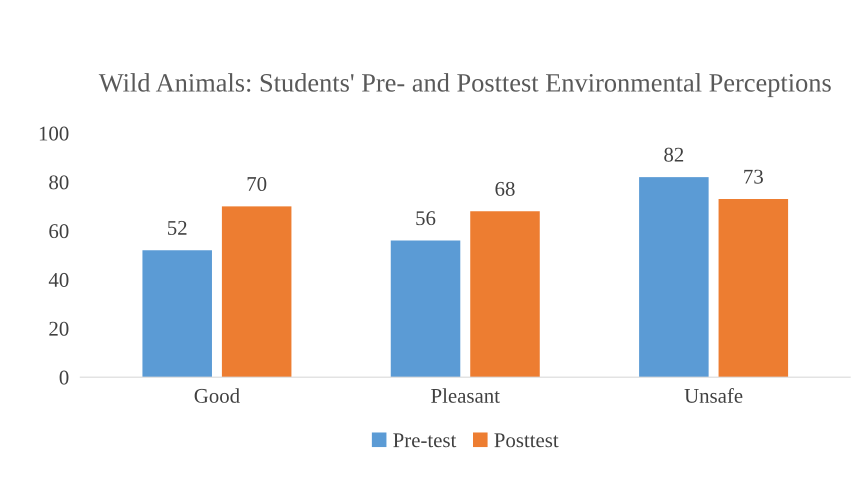 The height and width of the screenshot is (486, 864). Describe the element at coordinates (58, 182) in the screenshot. I see `y-tick-label: 80` at that location.